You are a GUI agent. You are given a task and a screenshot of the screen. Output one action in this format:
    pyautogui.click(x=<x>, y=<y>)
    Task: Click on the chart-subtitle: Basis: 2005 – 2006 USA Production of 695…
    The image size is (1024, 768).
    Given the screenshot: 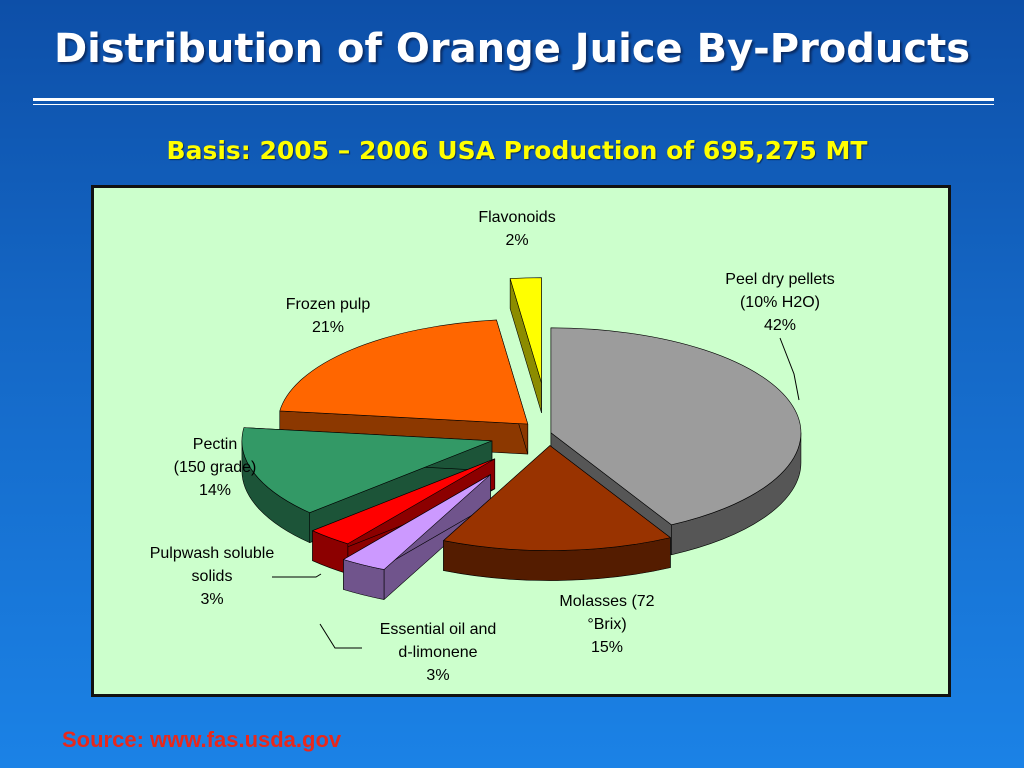 What is the action you would take?
    pyautogui.click(x=517, y=150)
    